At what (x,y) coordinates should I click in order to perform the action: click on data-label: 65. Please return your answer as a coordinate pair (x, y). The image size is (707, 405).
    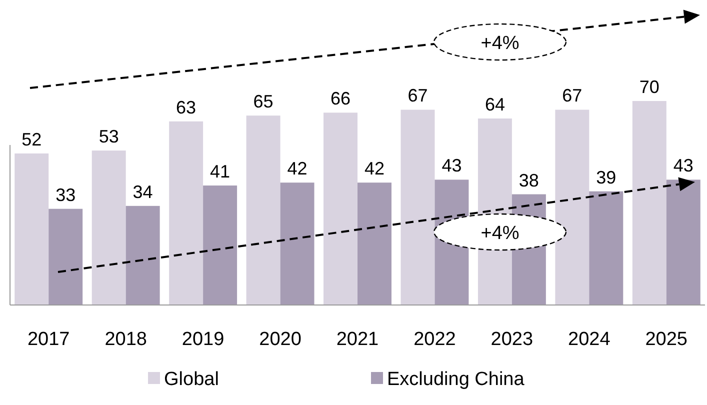
    Looking at the image, I should click on (263, 102).